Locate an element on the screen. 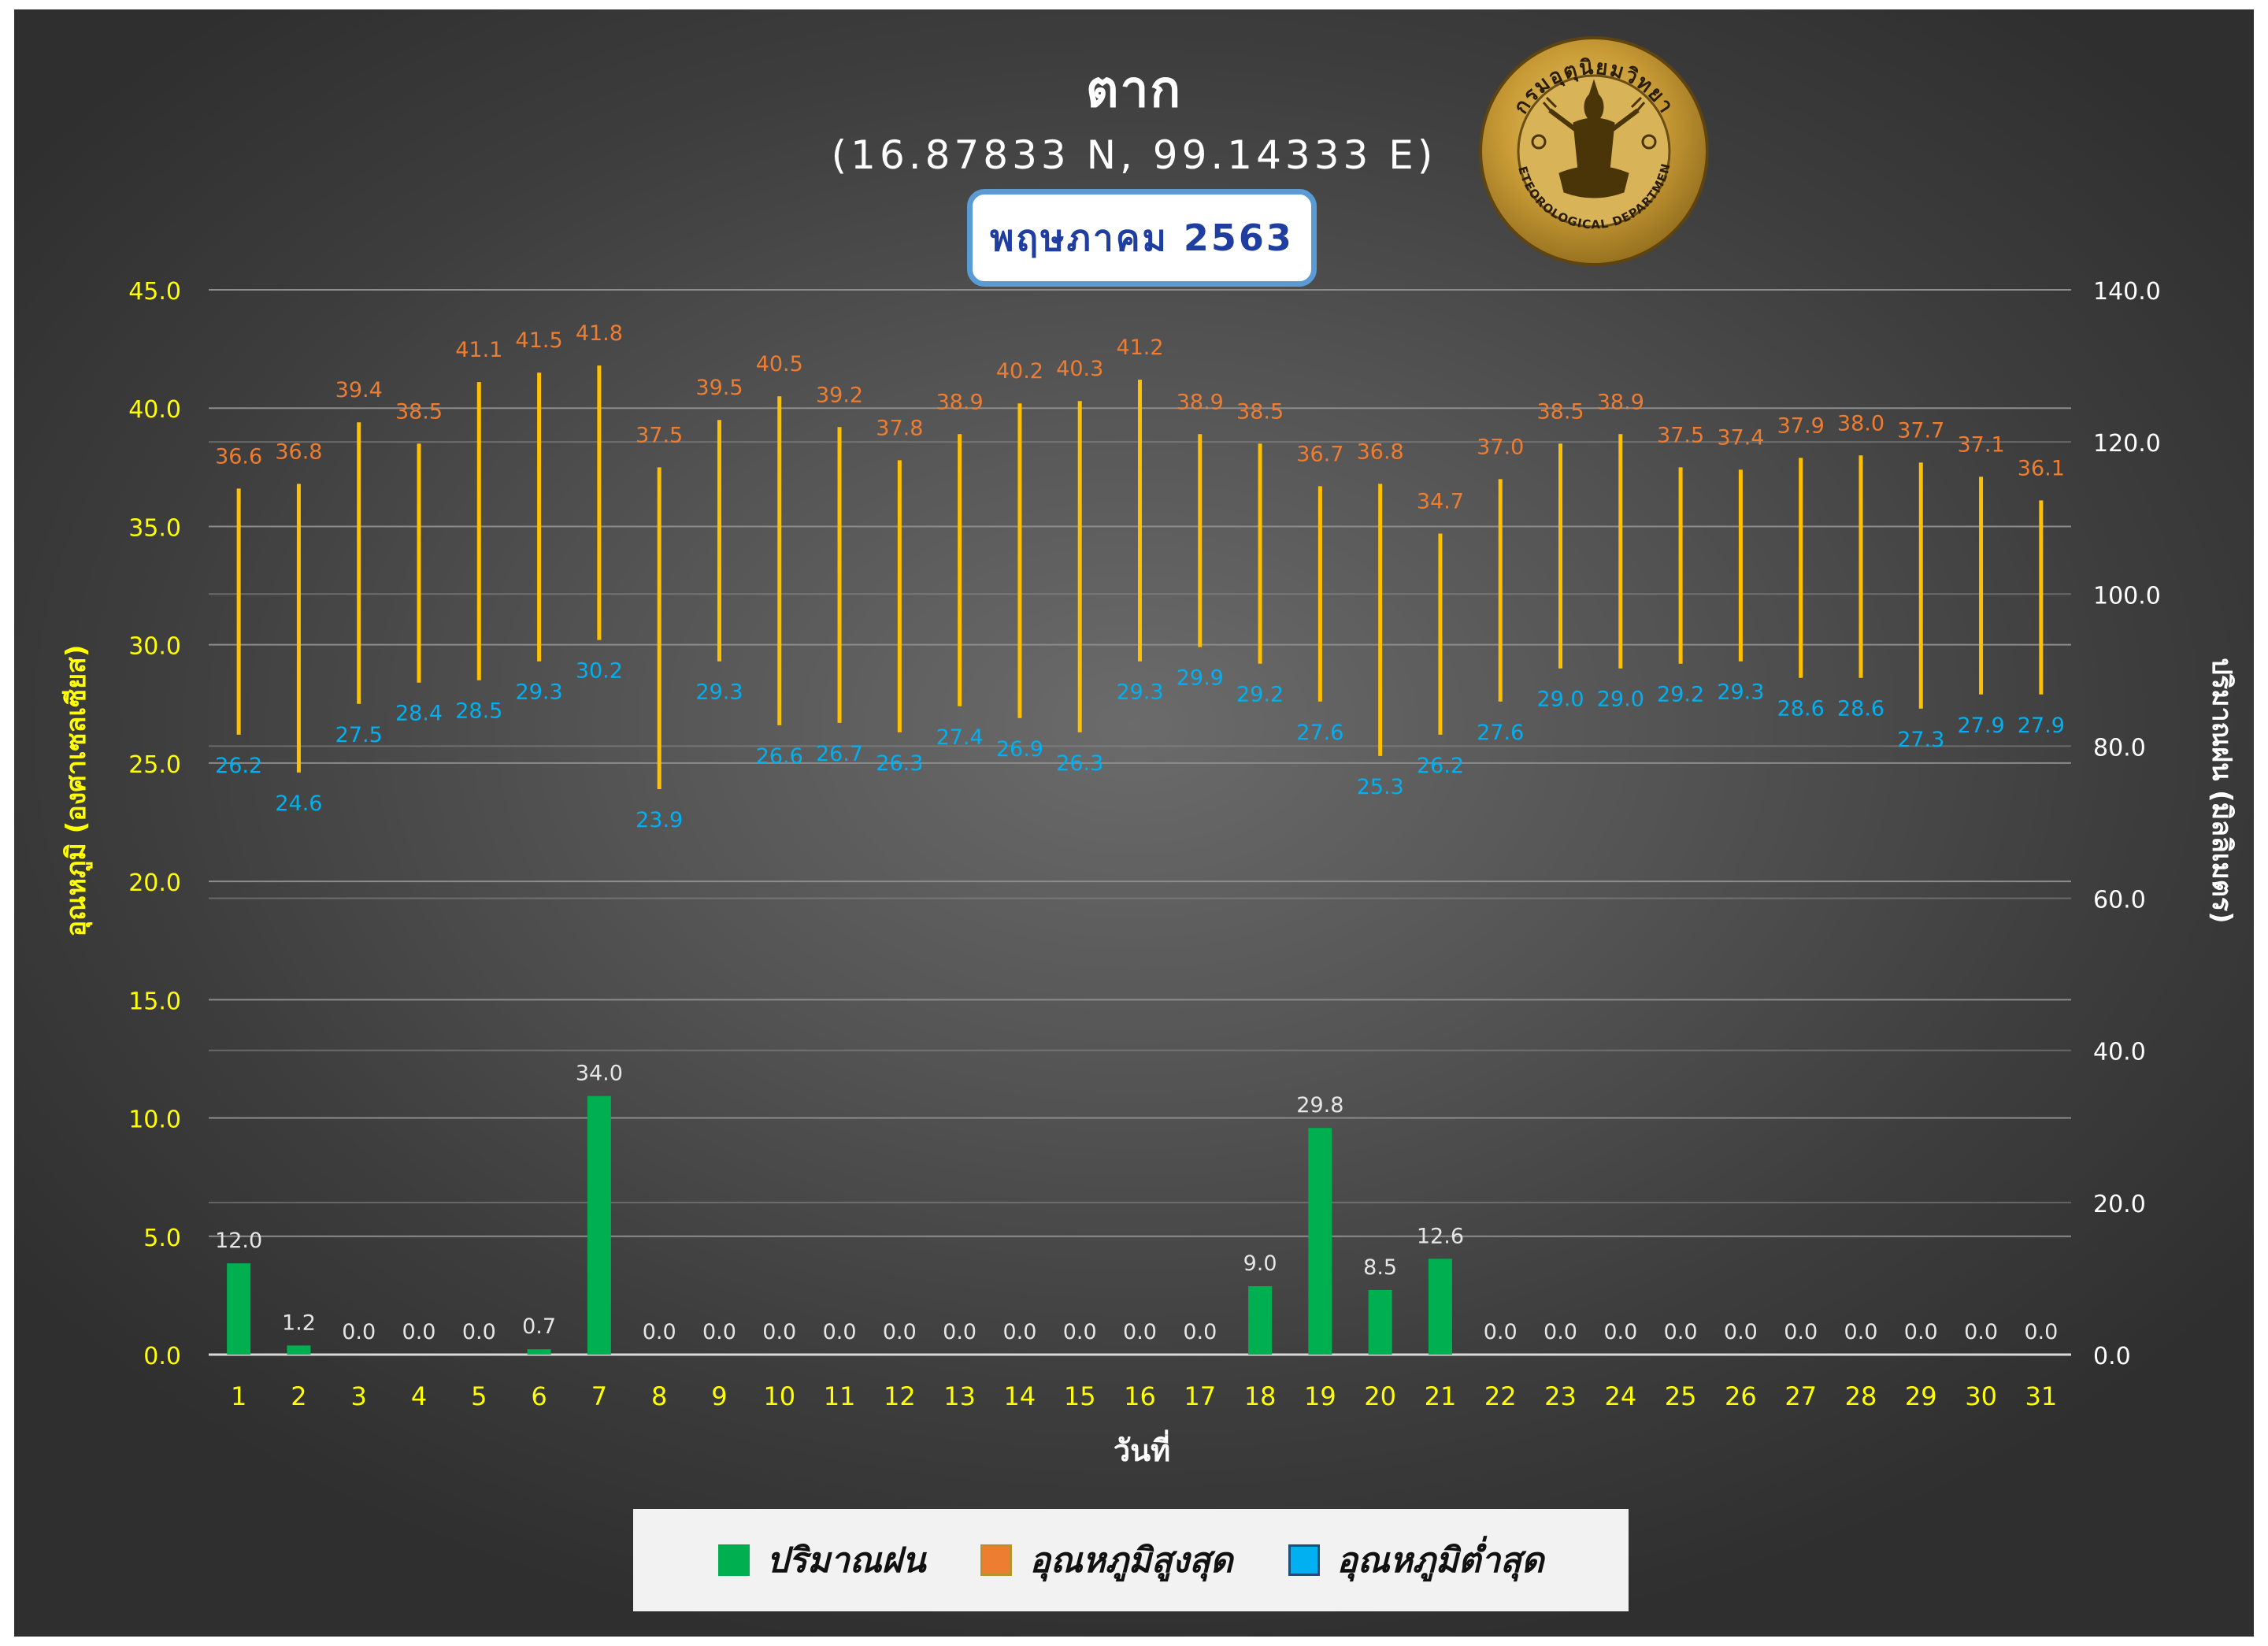  max-temp-label: 39.2 is located at coordinates (839, 395).